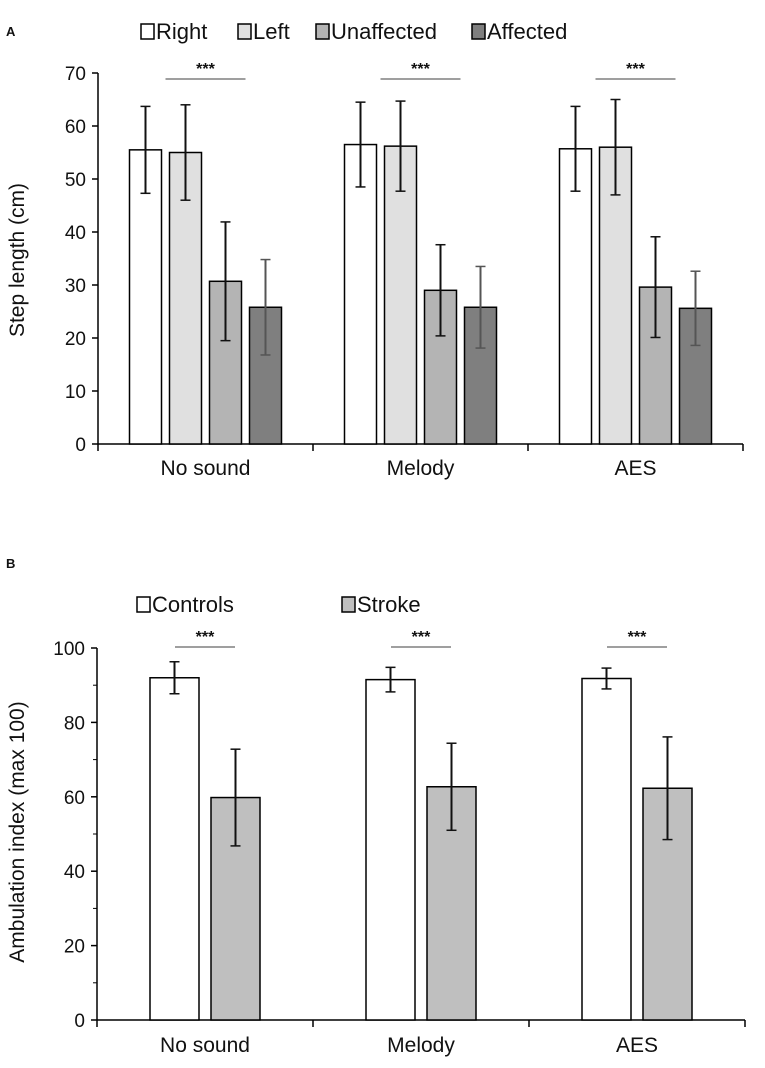 This screenshot has width=765, height=1068. I want to click on legend-label-controls: Controls, so click(193, 604).